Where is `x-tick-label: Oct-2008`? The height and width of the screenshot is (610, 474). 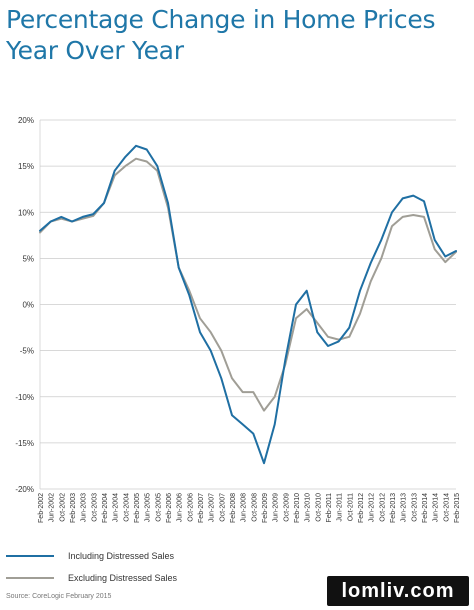 x-tick-label: Oct-2008 is located at coordinates (254, 507).